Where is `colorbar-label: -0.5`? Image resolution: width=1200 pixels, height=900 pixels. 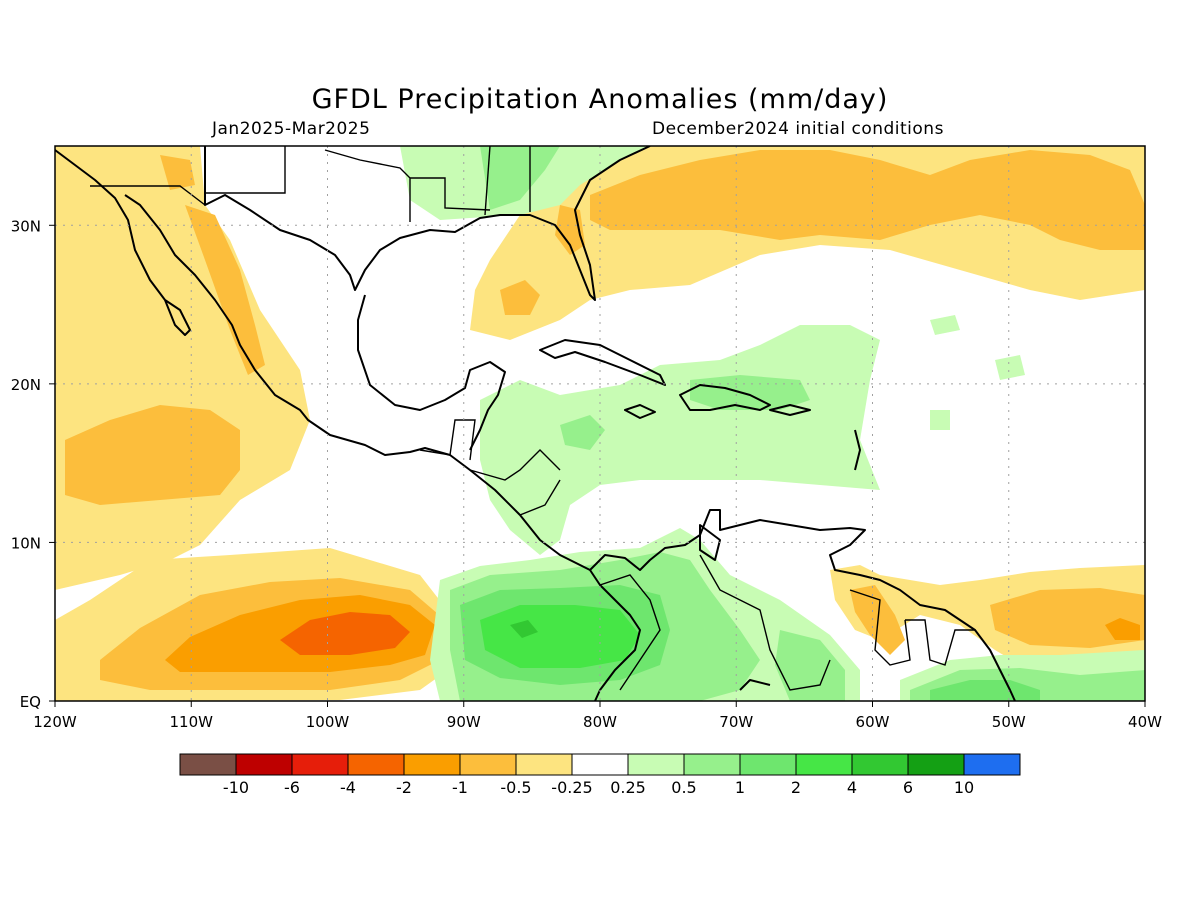 colorbar-label: -0.5 is located at coordinates (515, 787).